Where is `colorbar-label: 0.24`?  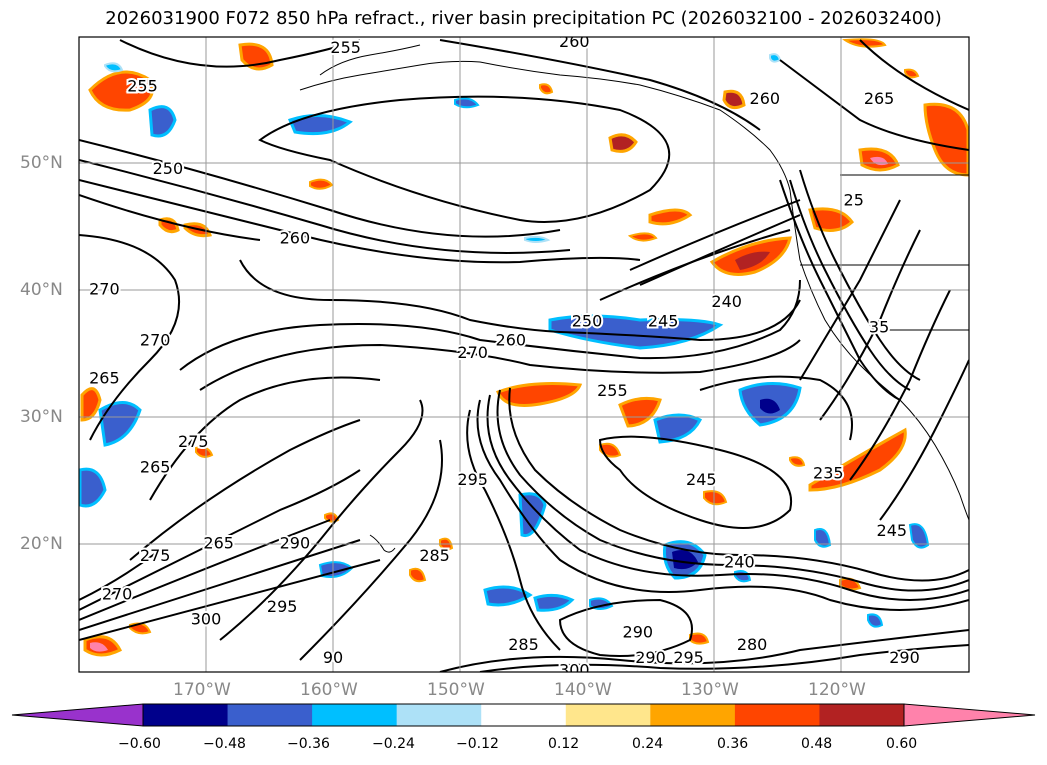 colorbar-label: 0.24 is located at coordinates (648, 744).